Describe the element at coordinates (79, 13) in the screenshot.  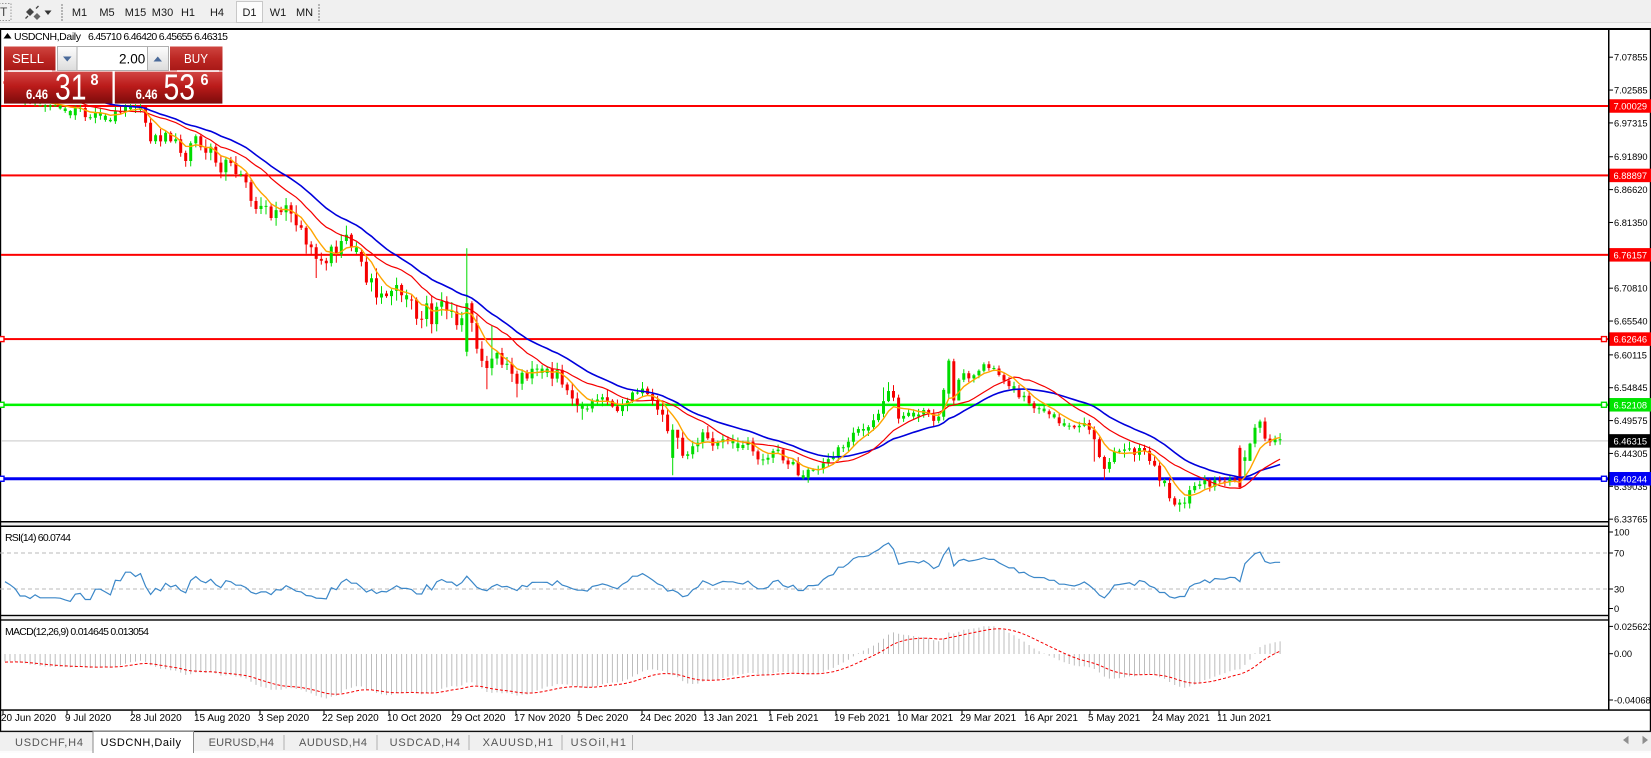
I see `svg-text: M1` at that location.